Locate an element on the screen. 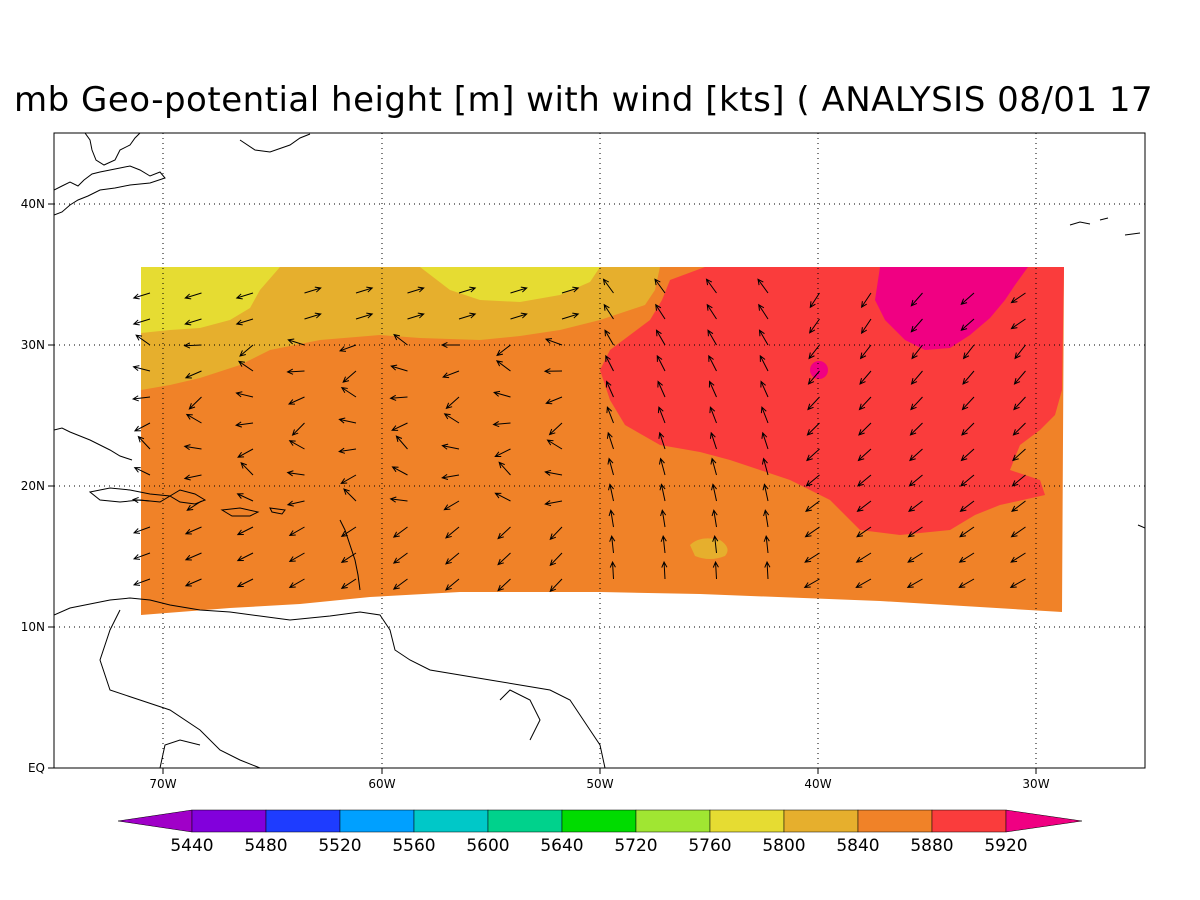 The width and height of the screenshot is (1200, 900). colorbar-label: 5560 is located at coordinates (413, 846).